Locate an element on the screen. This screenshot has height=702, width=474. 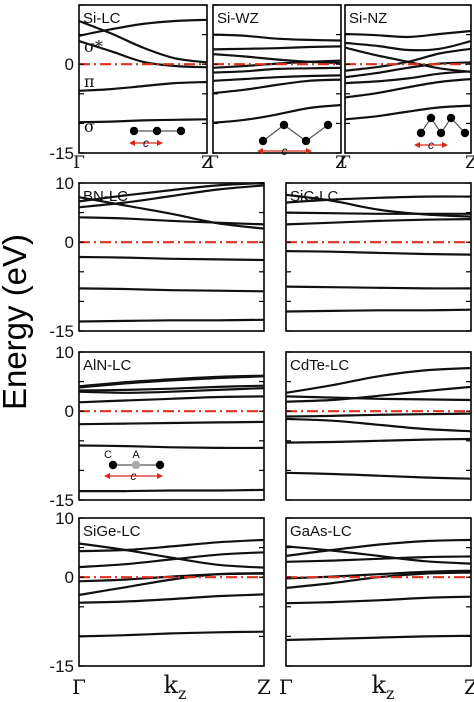
lattice-constant-label: c is located at coordinates (431, 145).